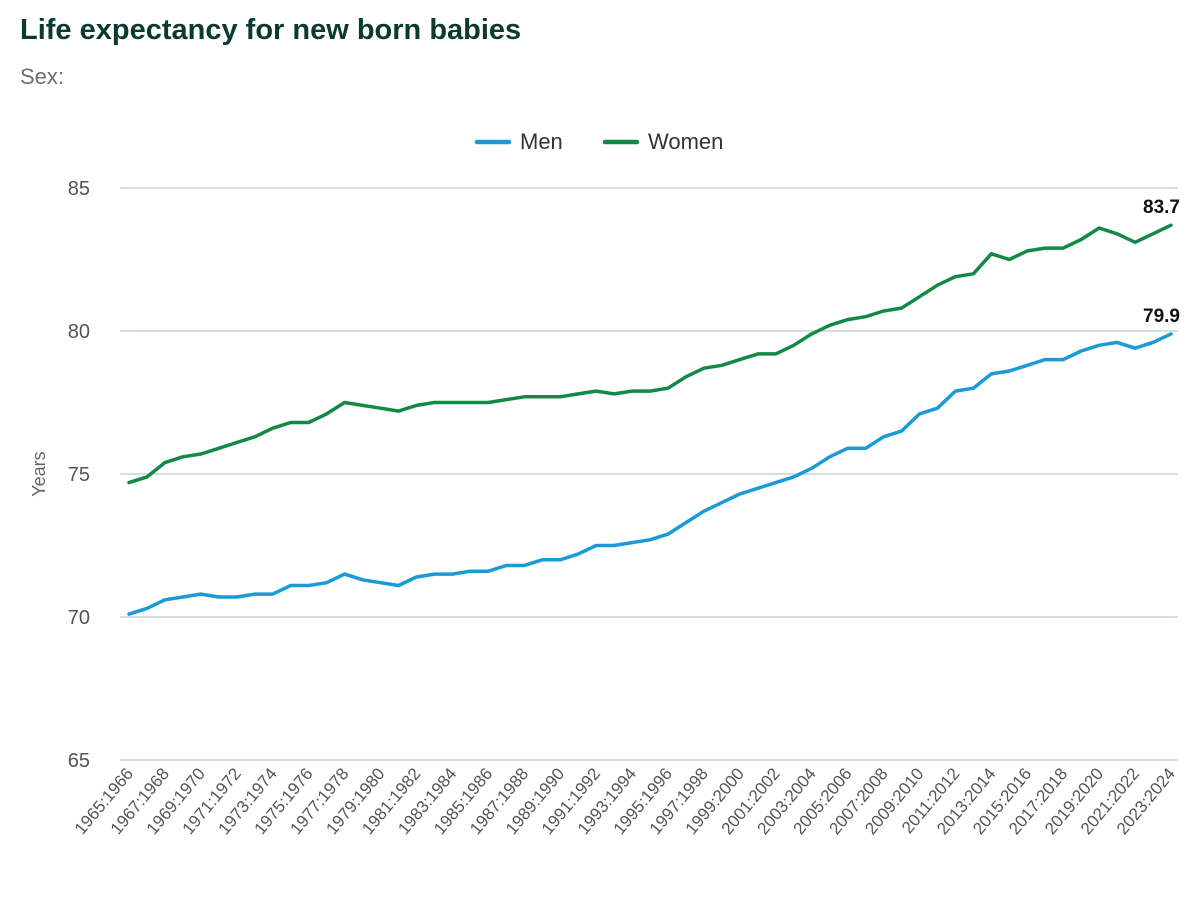 This screenshot has width=1200, height=900. I want to click on y-axis-title: Years, so click(39, 473).